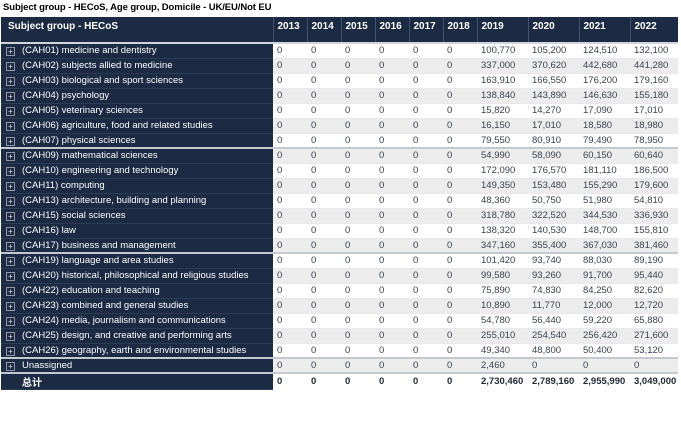 The height and width of the screenshot is (428, 681). What do you see at coordinates (604, 30) in the screenshot?
I see `column-header-2021: 2021` at bounding box center [604, 30].